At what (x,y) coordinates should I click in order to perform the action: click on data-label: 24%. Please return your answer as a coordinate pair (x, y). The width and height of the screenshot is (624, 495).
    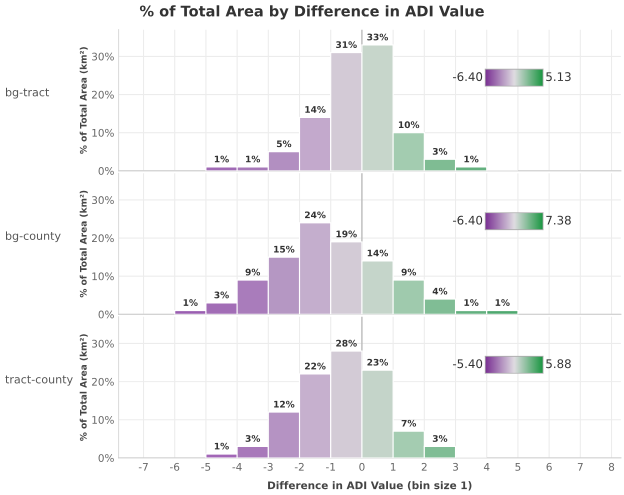
    Looking at the image, I should click on (315, 214).